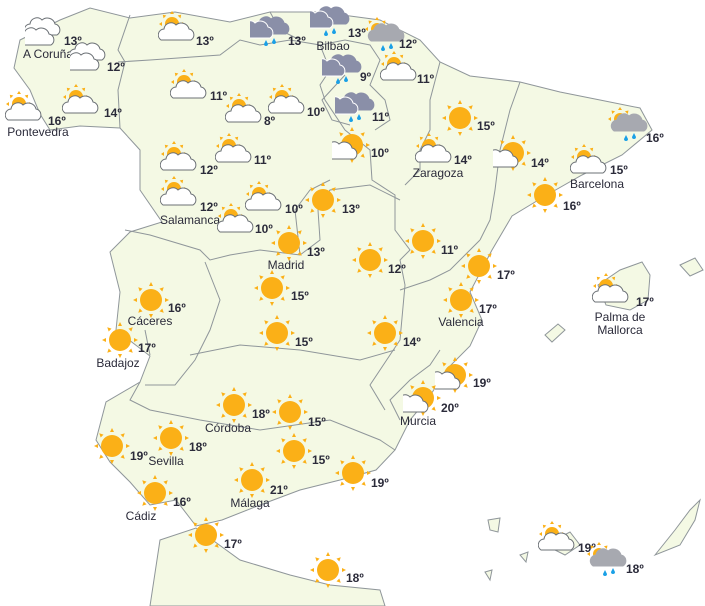 The height and width of the screenshot is (606, 705). I want to click on city-label: Cáceres, so click(150, 321).